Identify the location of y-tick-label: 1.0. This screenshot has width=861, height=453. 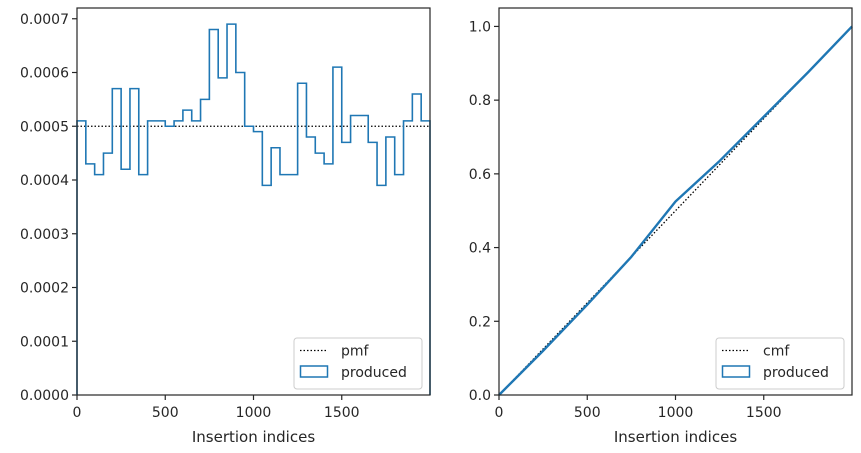
(480, 27).